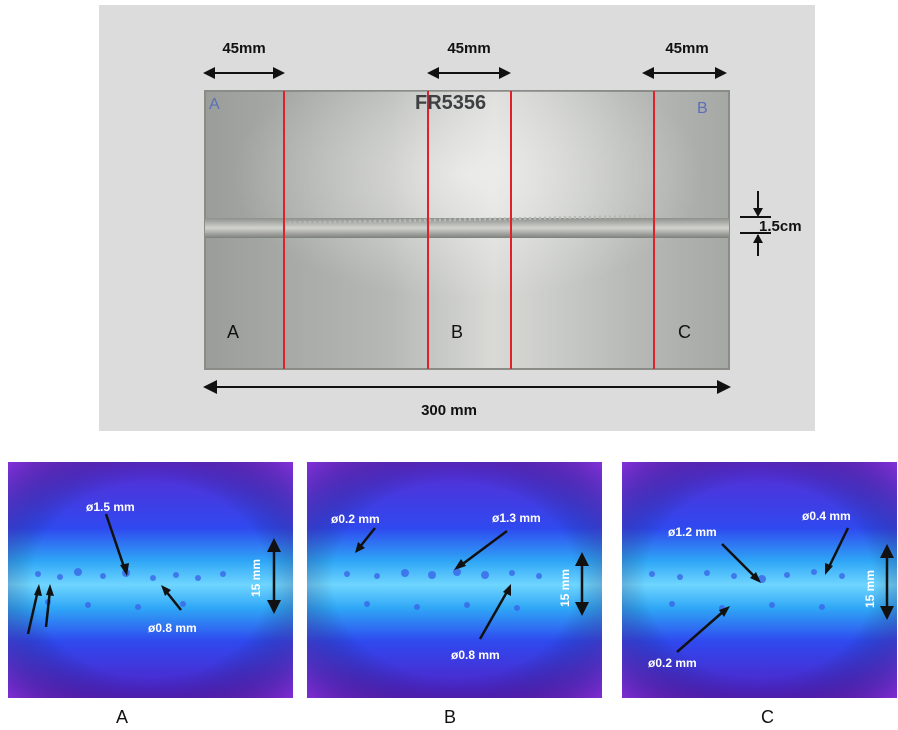 The width and height of the screenshot is (898, 730). I want to click on length-label: 300 mm, so click(449, 410).